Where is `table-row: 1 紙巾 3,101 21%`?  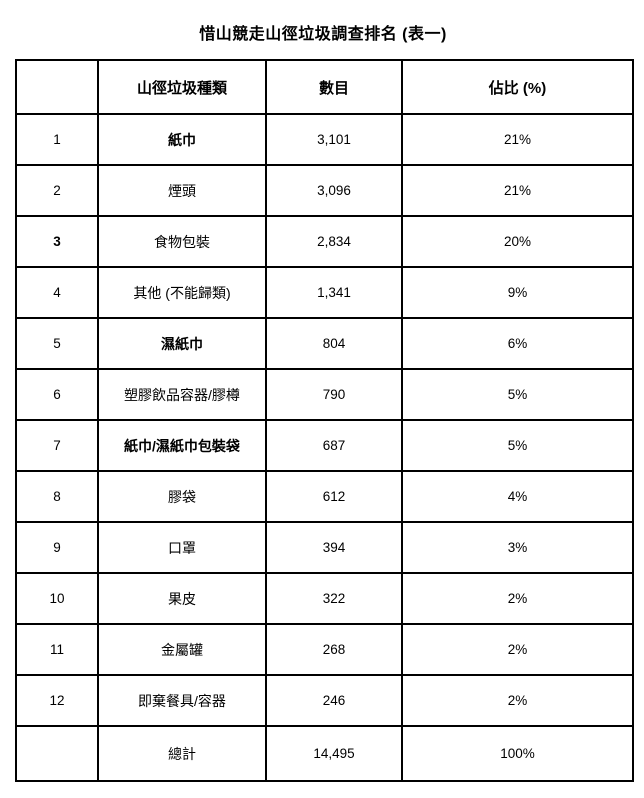
table-row: 1 紙巾 3,101 21% is located at coordinates (324, 139).